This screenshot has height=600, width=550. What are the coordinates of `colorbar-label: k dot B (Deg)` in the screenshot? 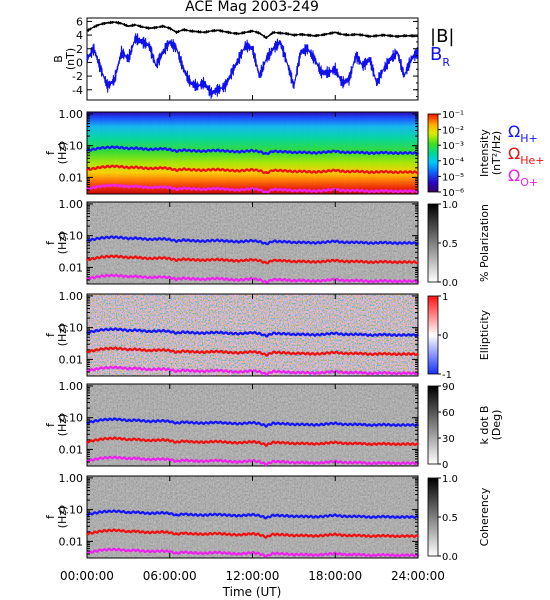 It's located at (490, 425).